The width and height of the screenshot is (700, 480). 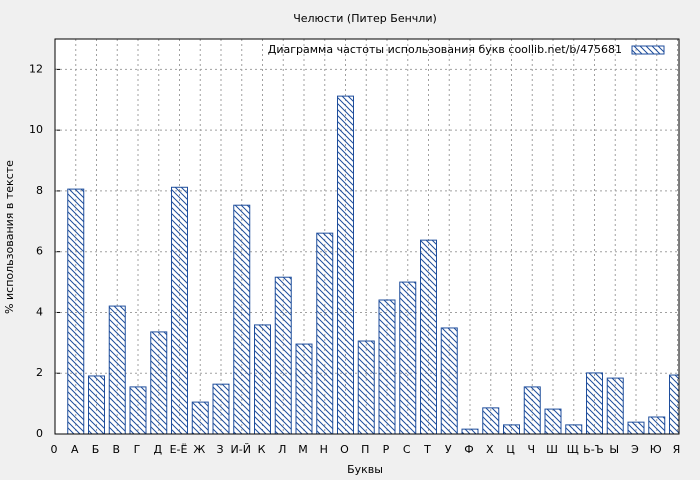 What do you see at coordinates (36, 68) in the screenshot?
I see `y-tick-label: 12` at bounding box center [36, 68].